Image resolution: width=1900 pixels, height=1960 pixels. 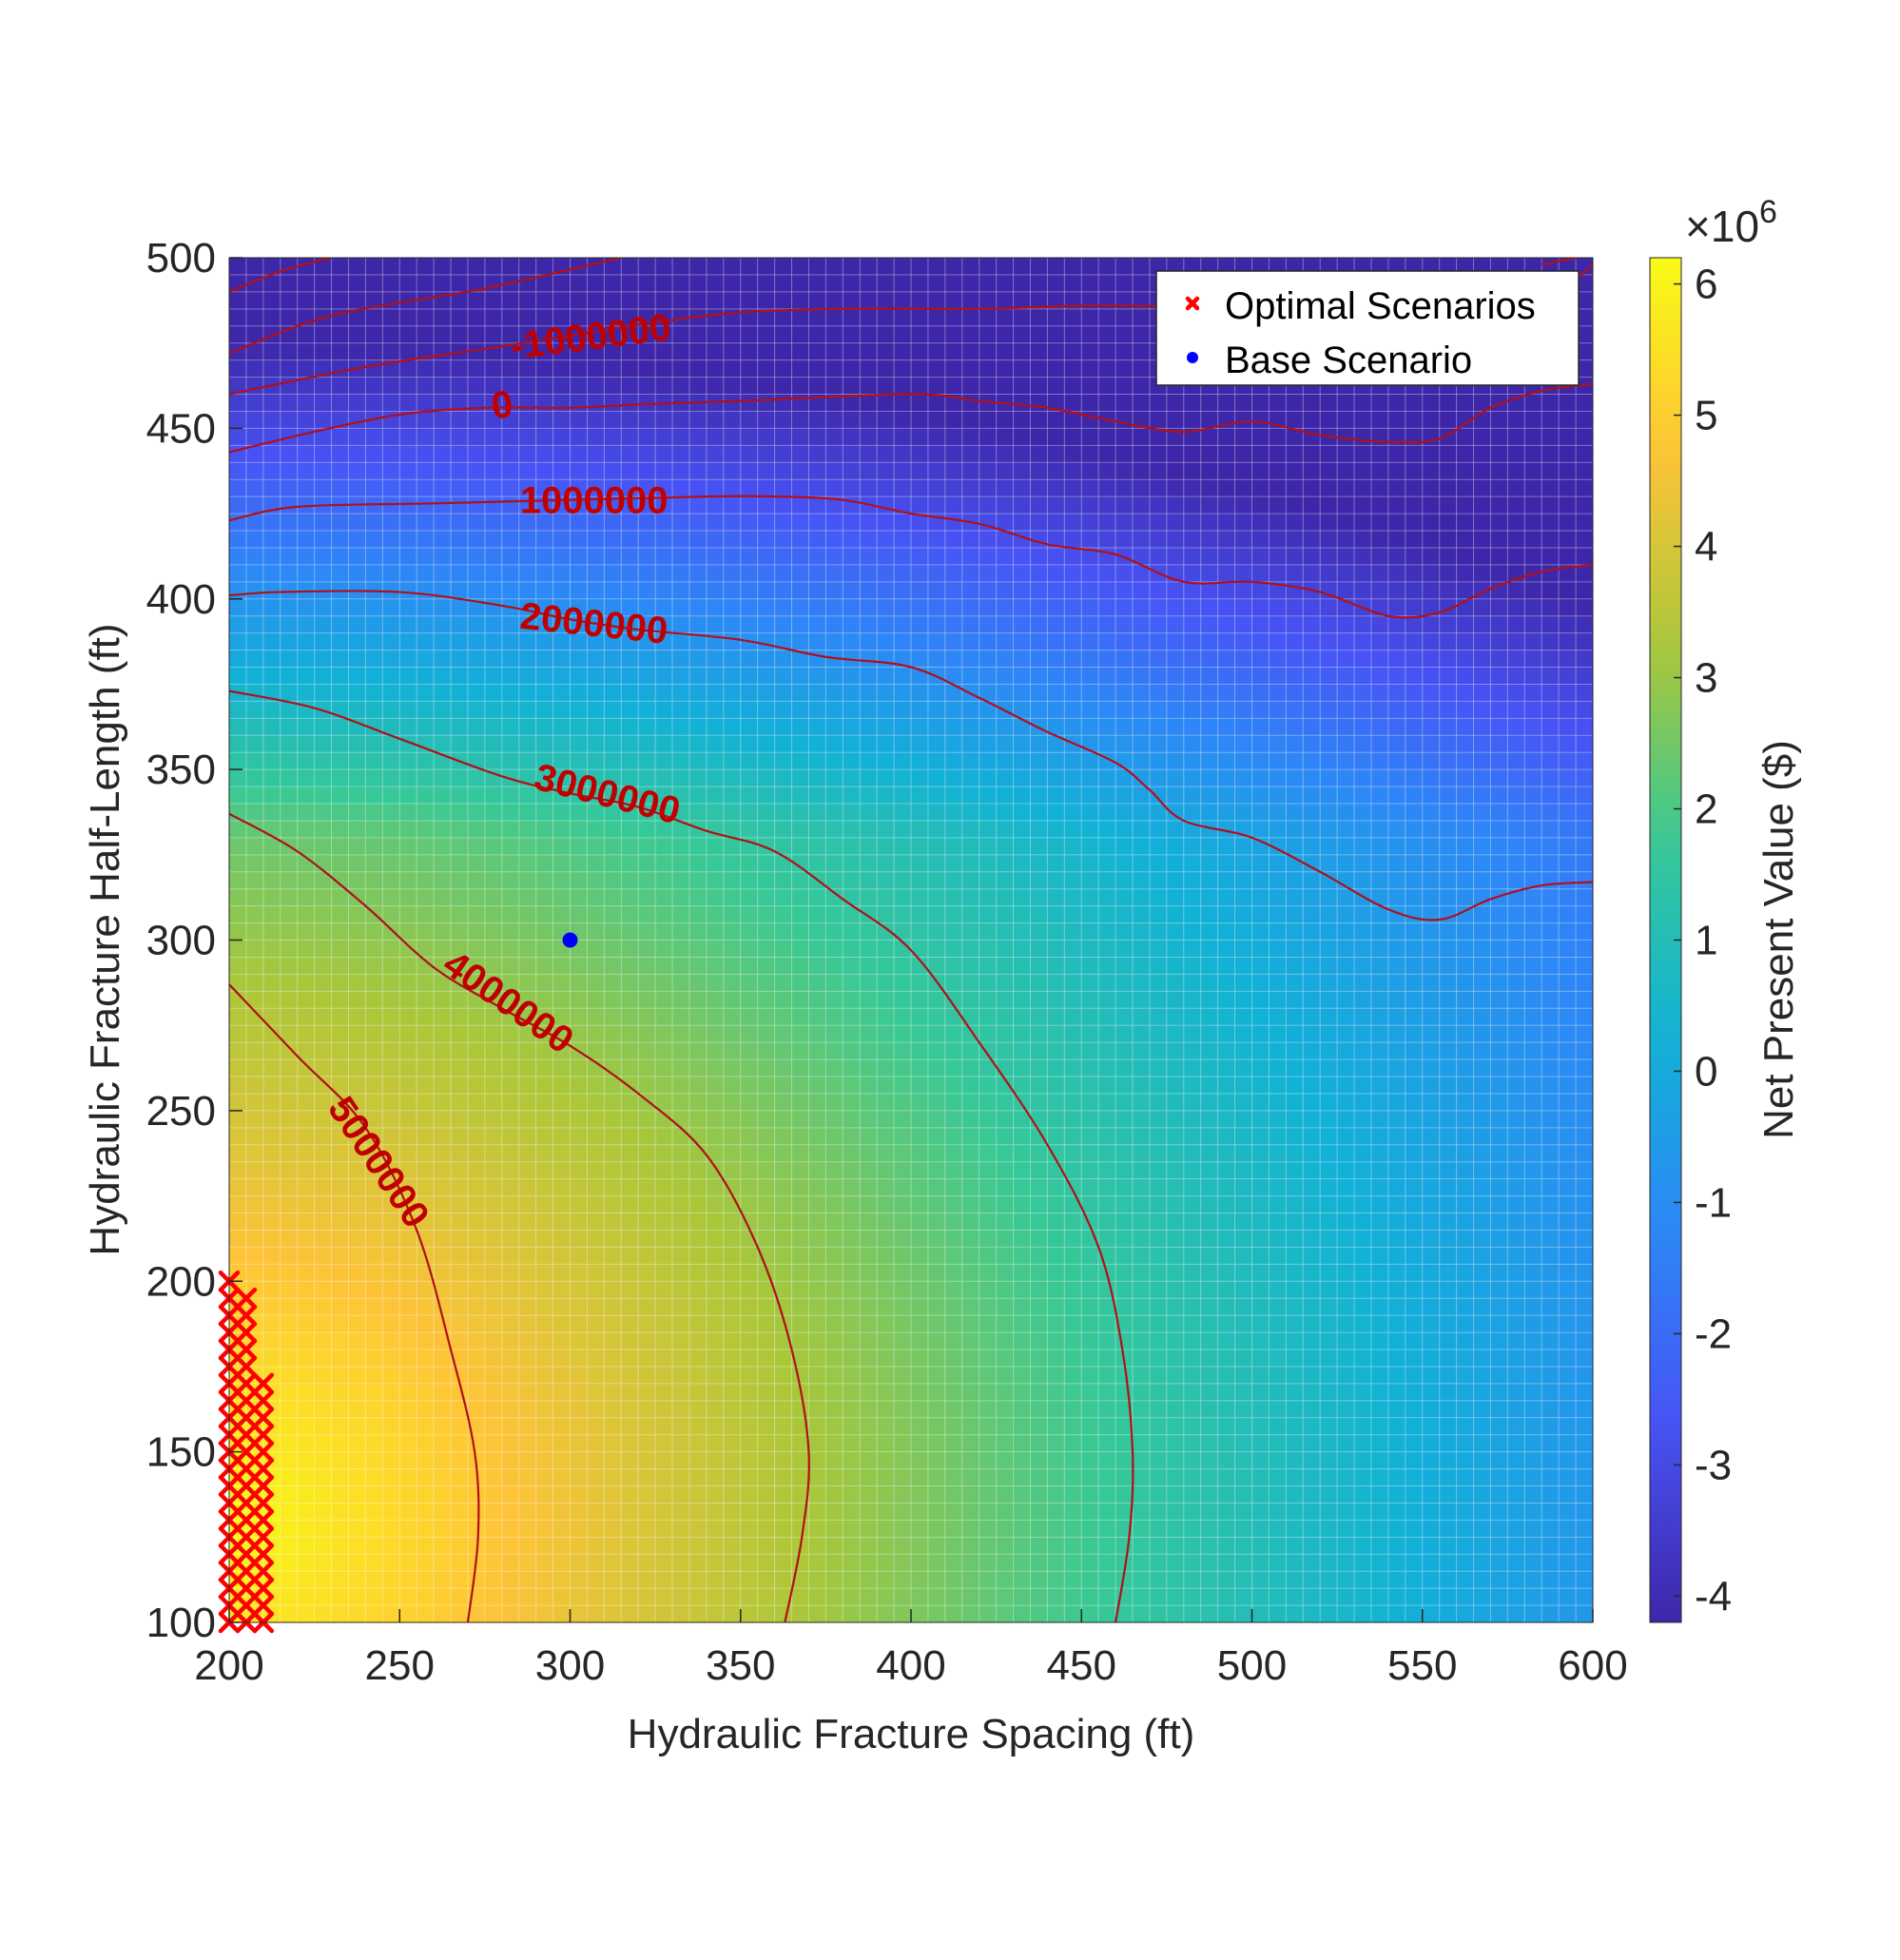 What do you see at coordinates (1348, 361) in the screenshot?
I see `legend-label-base: Base Scenario` at bounding box center [1348, 361].